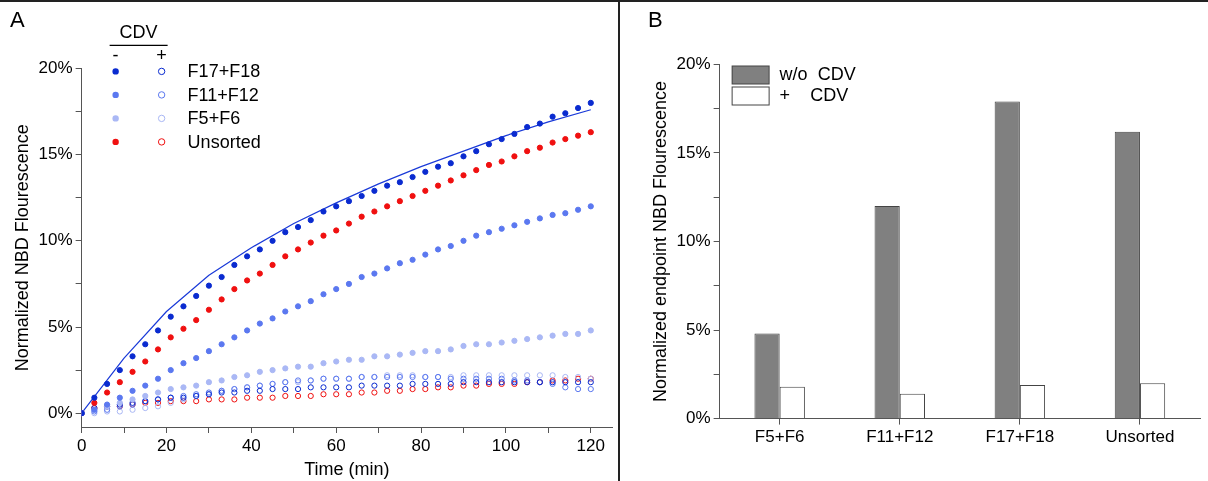  I want to click on x-tick-label: F11+F12, so click(900, 437).